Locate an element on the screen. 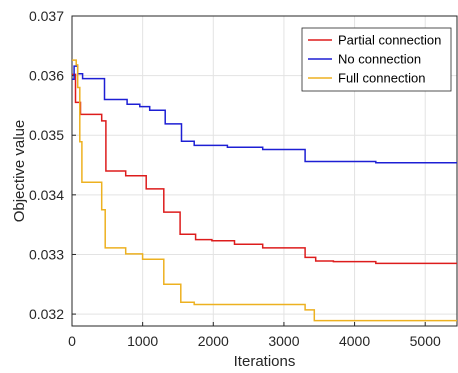  x-tick-label: 2000 is located at coordinates (213, 341).